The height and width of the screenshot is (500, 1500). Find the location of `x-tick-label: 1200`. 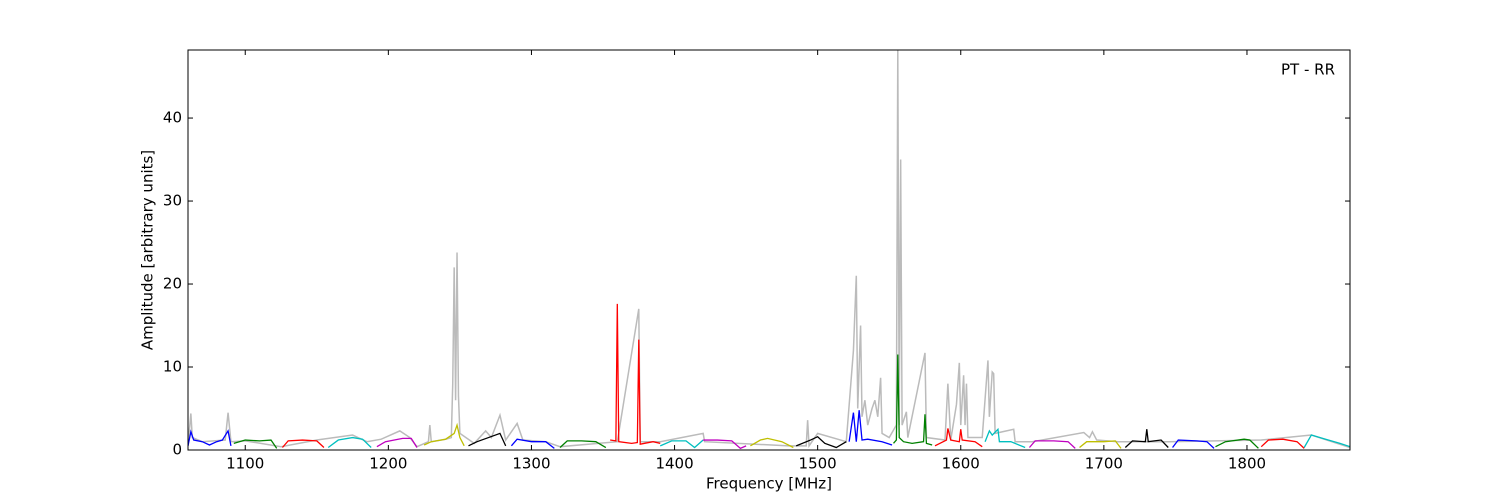

x-tick-label: 1200 is located at coordinates (388, 464).